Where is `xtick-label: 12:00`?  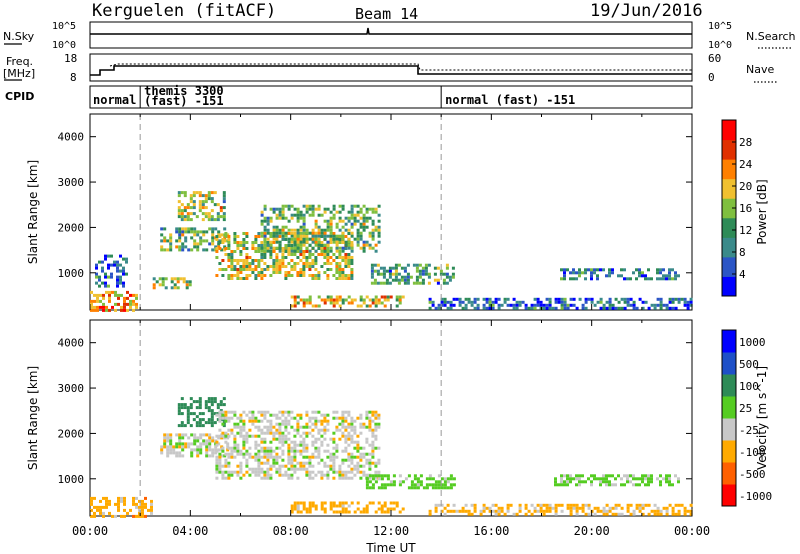
xtick-label: 12:00 is located at coordinates (391, 531).